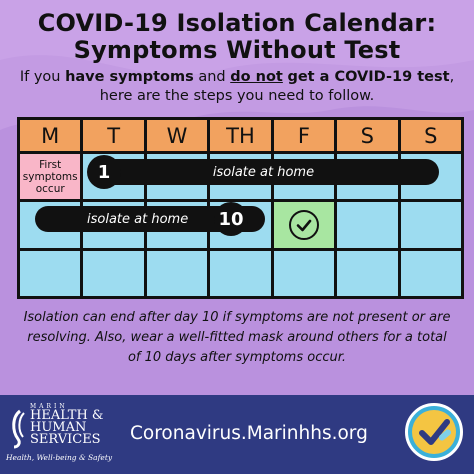 This screenshot has width=474, height=474. Describe the element at coordinates (104, 172) in the screenshot. I see `day-1-marker: 1` at that location.